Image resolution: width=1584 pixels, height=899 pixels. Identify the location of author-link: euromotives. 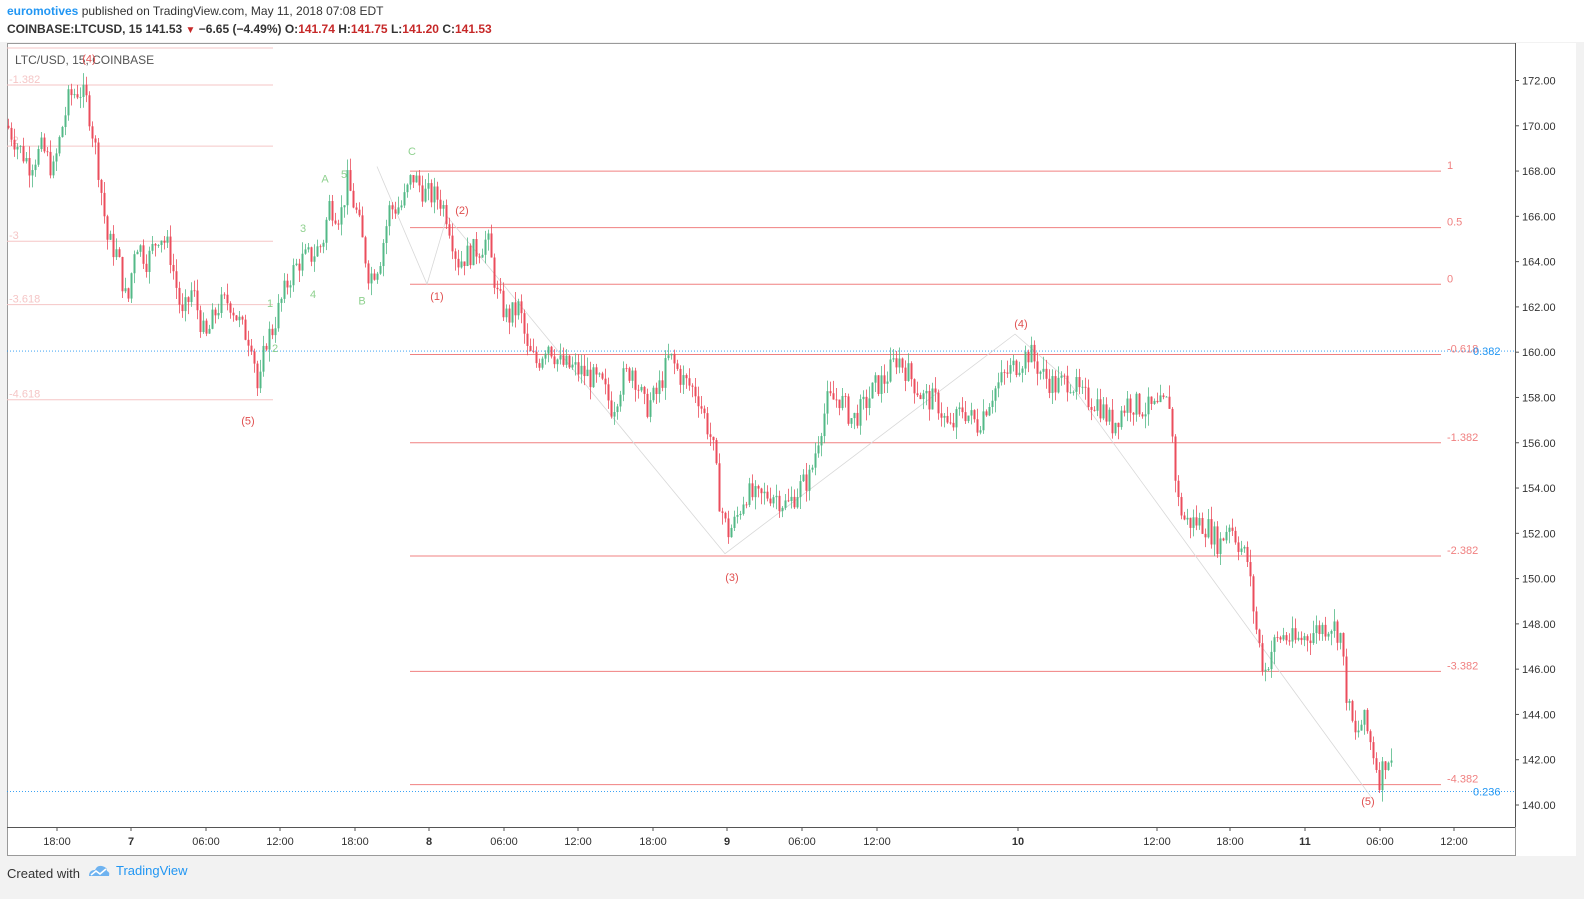
(43, 11).